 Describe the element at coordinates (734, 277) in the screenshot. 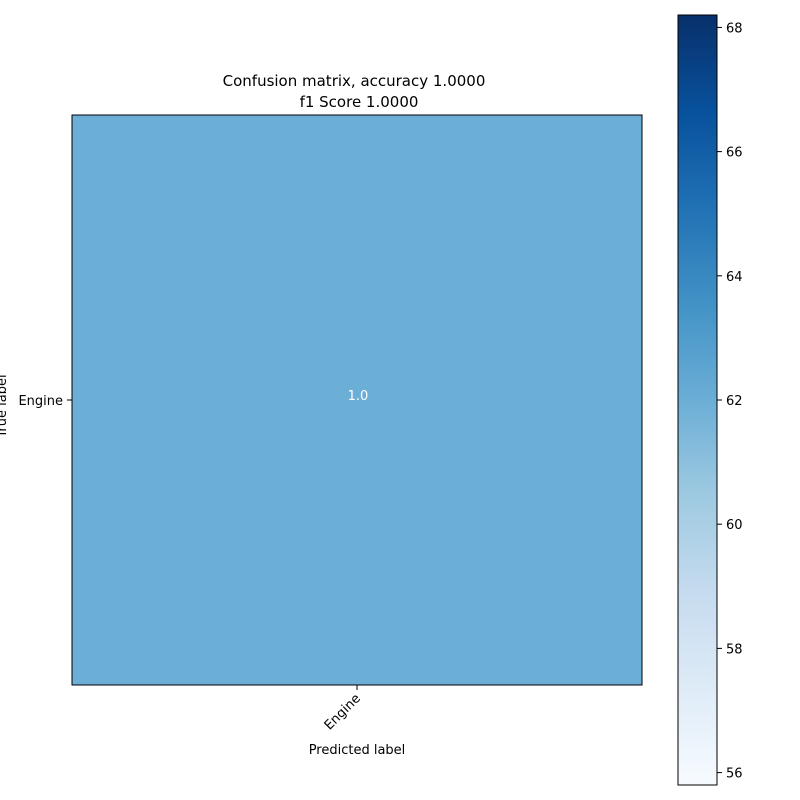

I see `colorbar-tick-label: 64` at that location.